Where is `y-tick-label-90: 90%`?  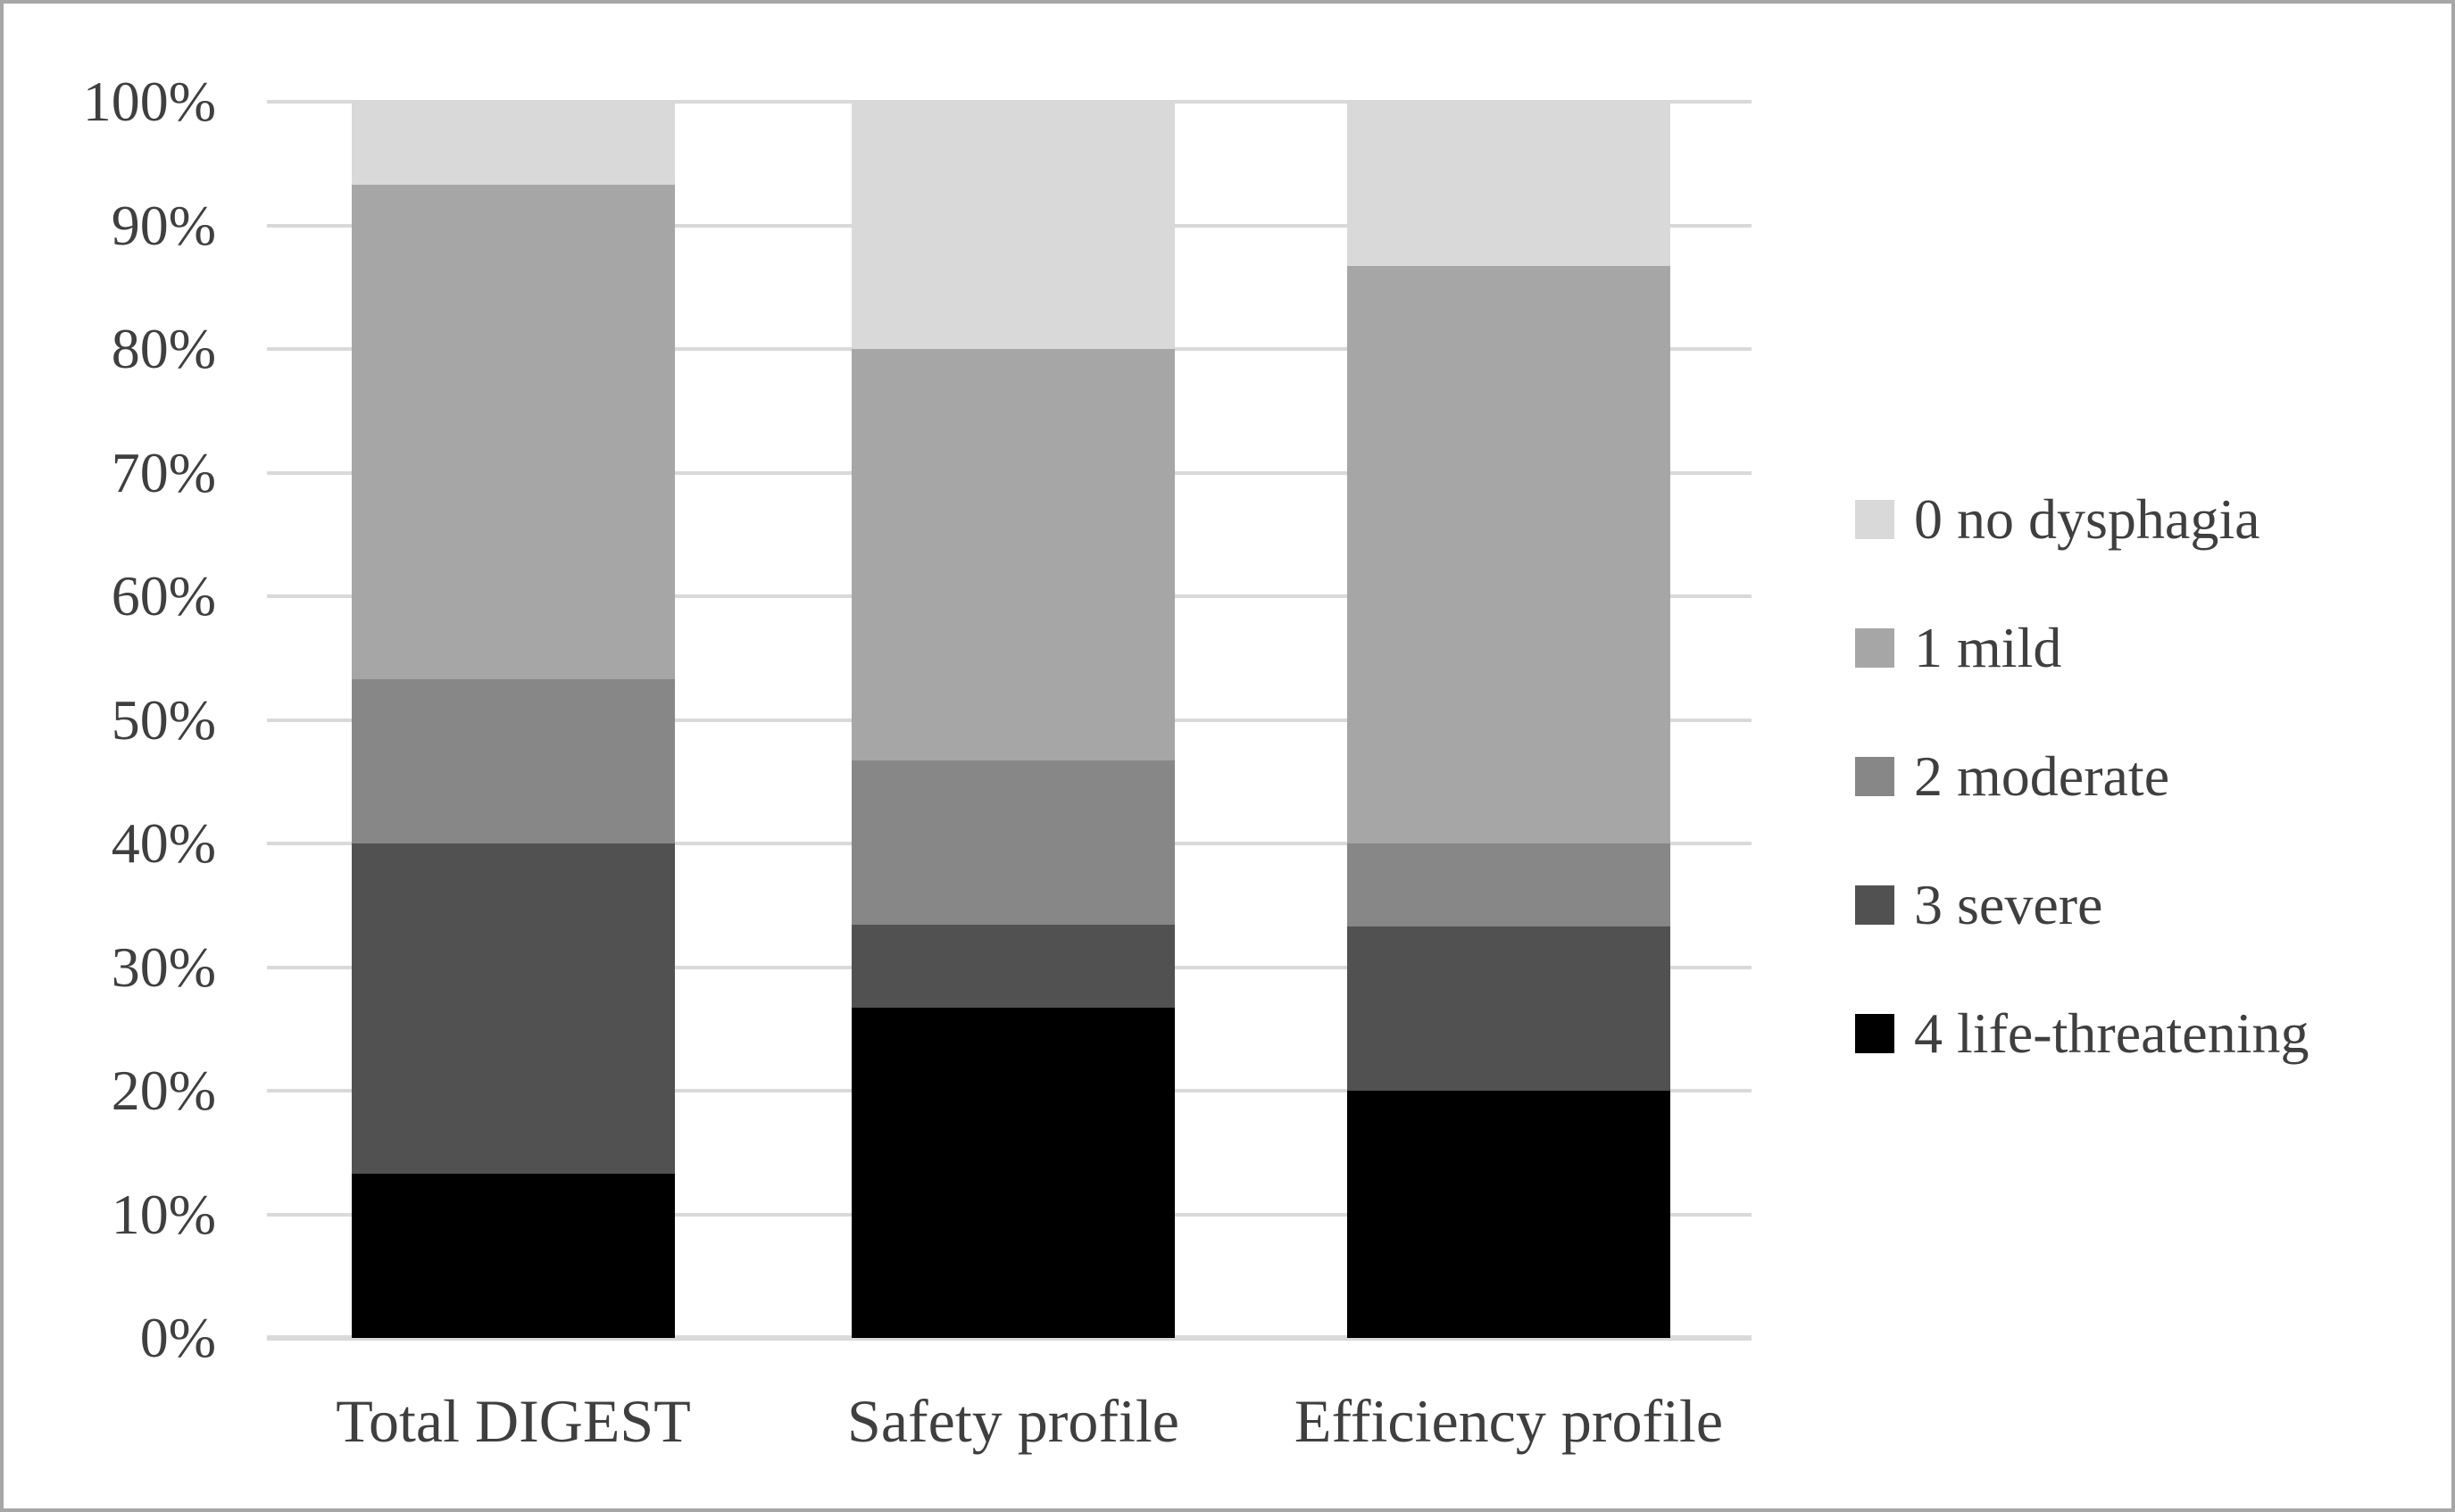
y-tick-label-90: 90% is located at coordinates (163, 225).